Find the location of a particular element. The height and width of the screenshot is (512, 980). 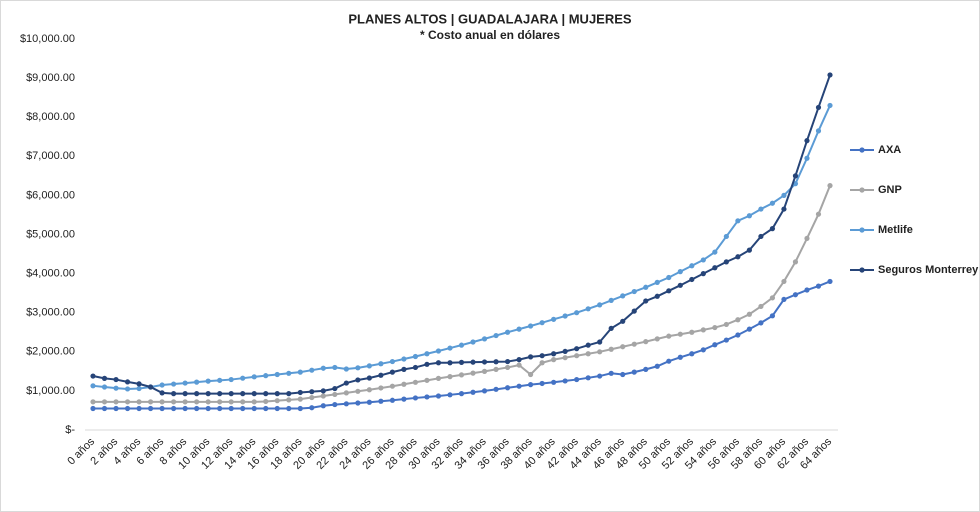

y-tick-label: $4,000.00 is located at coordinates (50, 274).